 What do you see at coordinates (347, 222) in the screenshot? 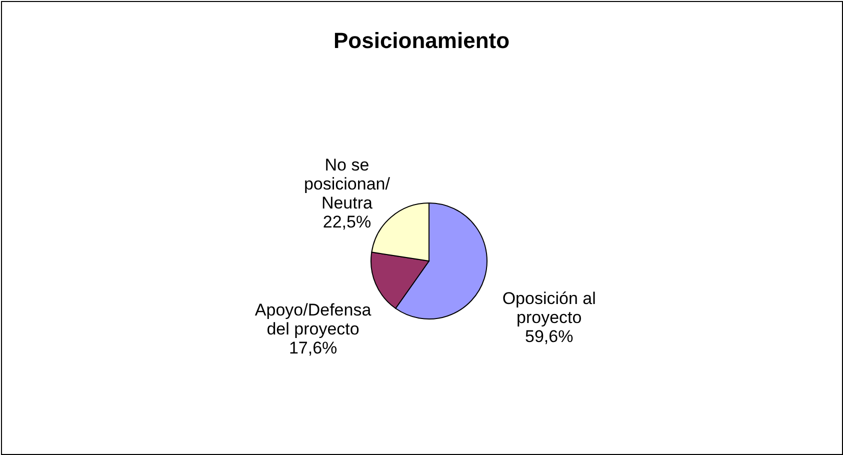
I see `data-label: 22,5%` at bounding box center [347, 222].